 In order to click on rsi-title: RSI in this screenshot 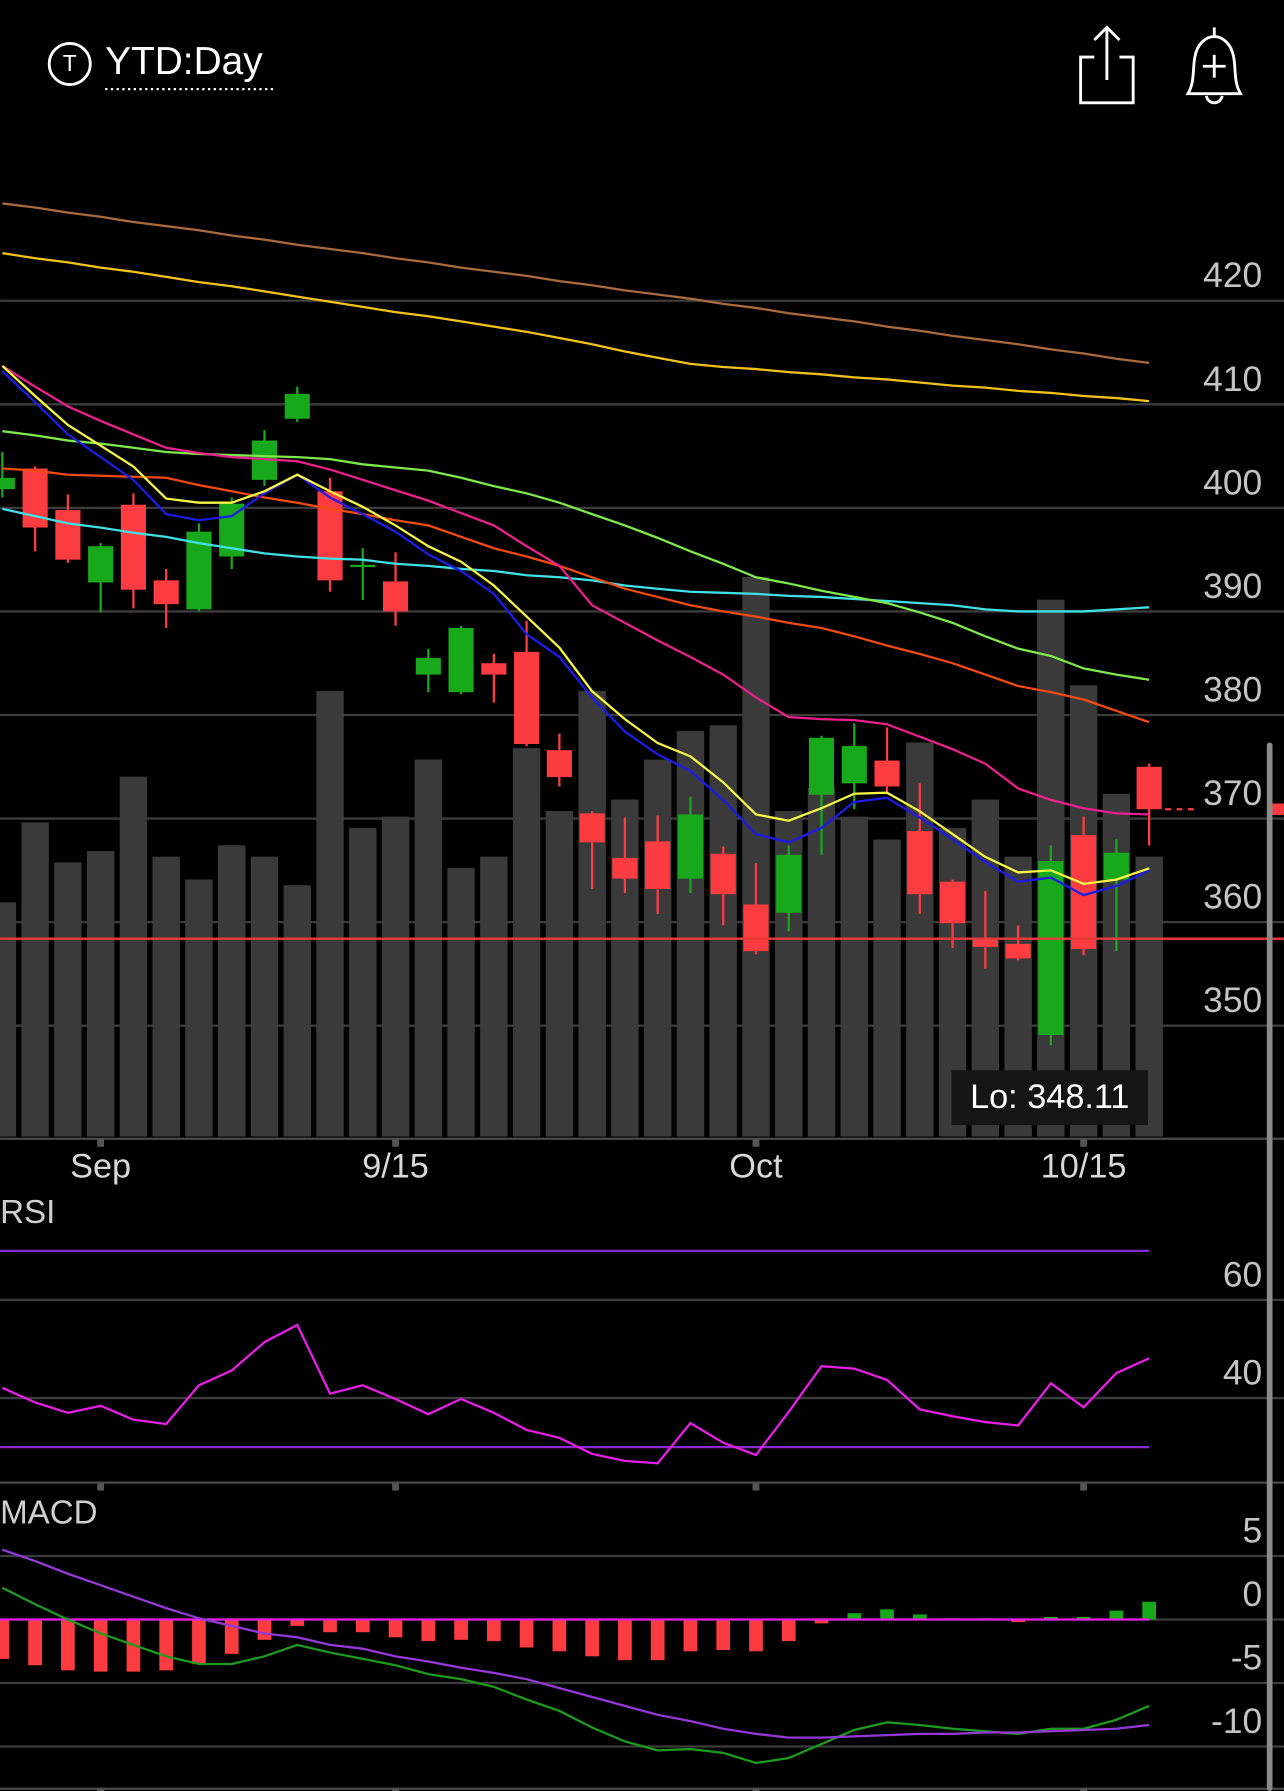, I will do `click(27, 1212)`.